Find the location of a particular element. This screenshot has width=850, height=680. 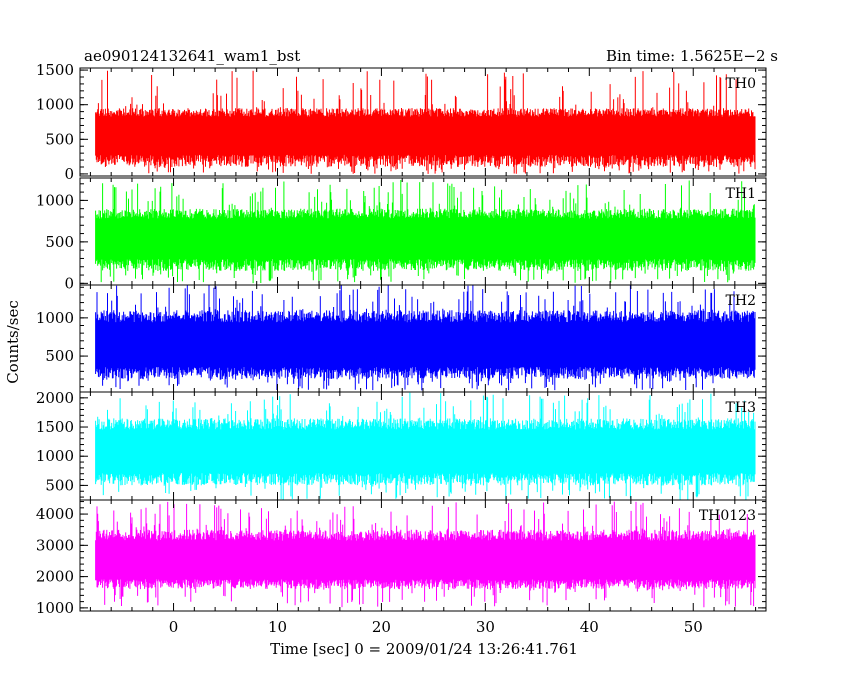

panel-label-th1: TH1 is located at coordinates (741, 194).